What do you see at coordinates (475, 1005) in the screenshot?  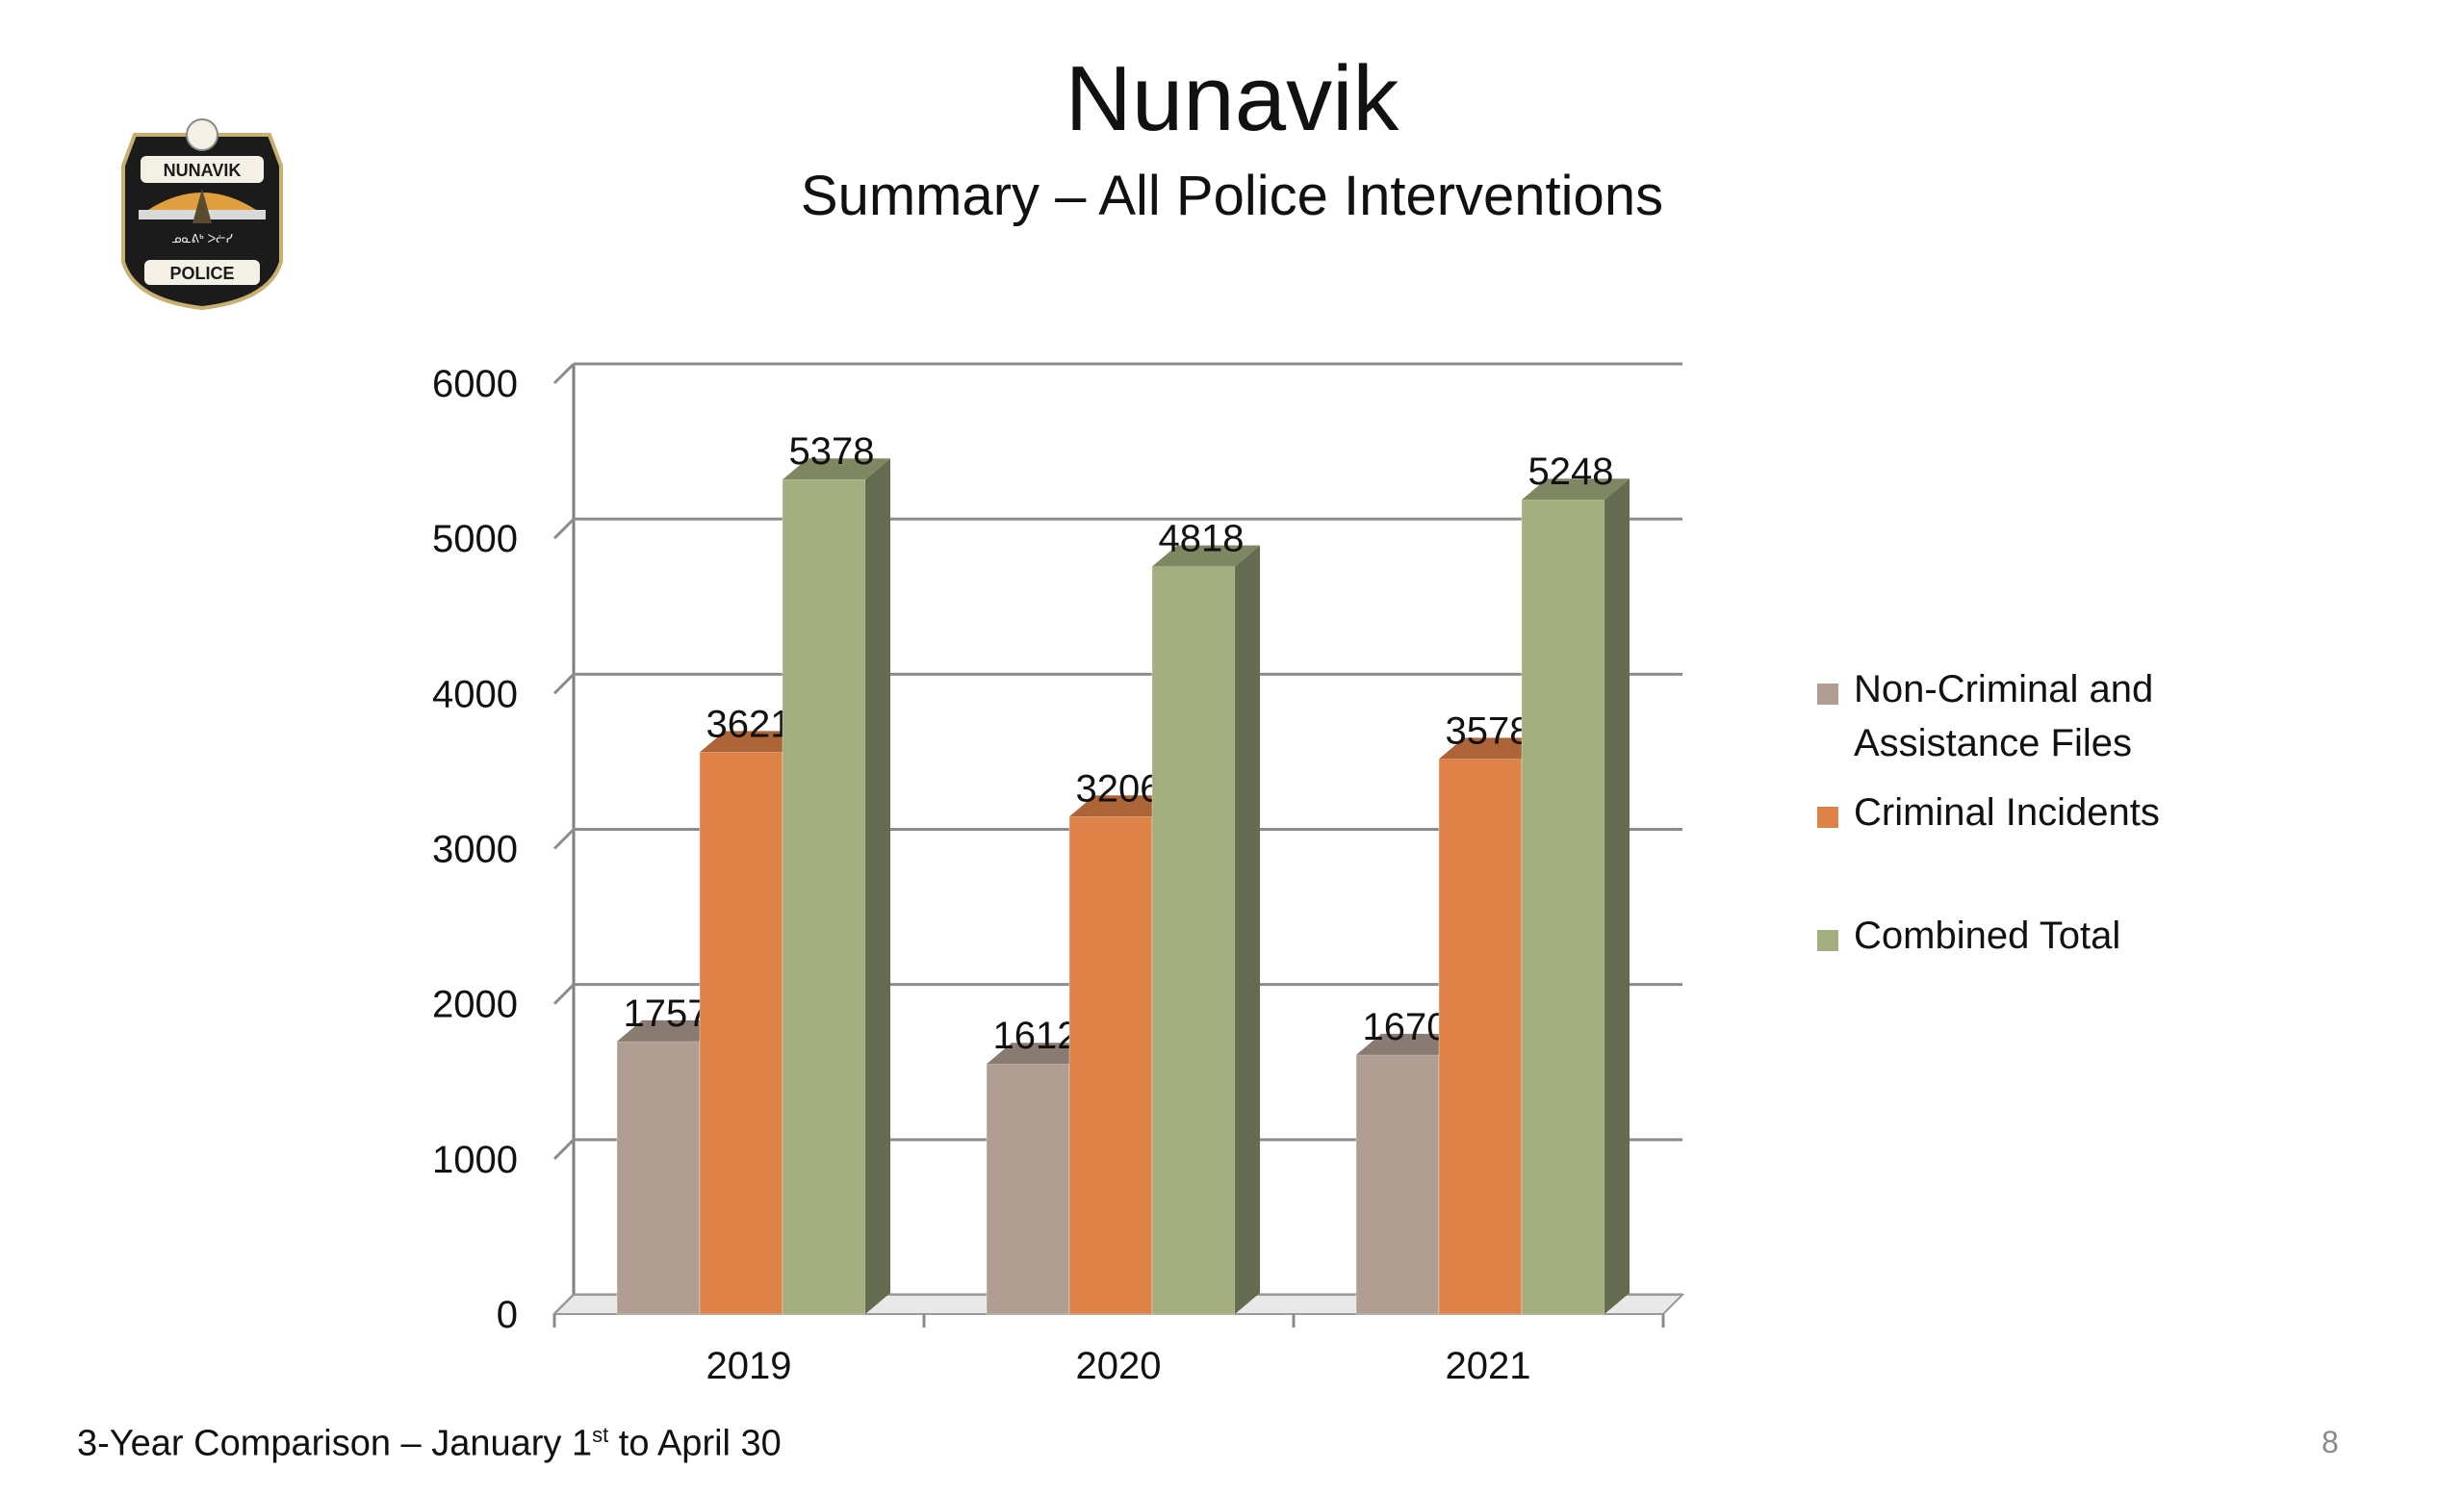 I see `y-tick-label: 2000` at bounding box center [475, 1005].